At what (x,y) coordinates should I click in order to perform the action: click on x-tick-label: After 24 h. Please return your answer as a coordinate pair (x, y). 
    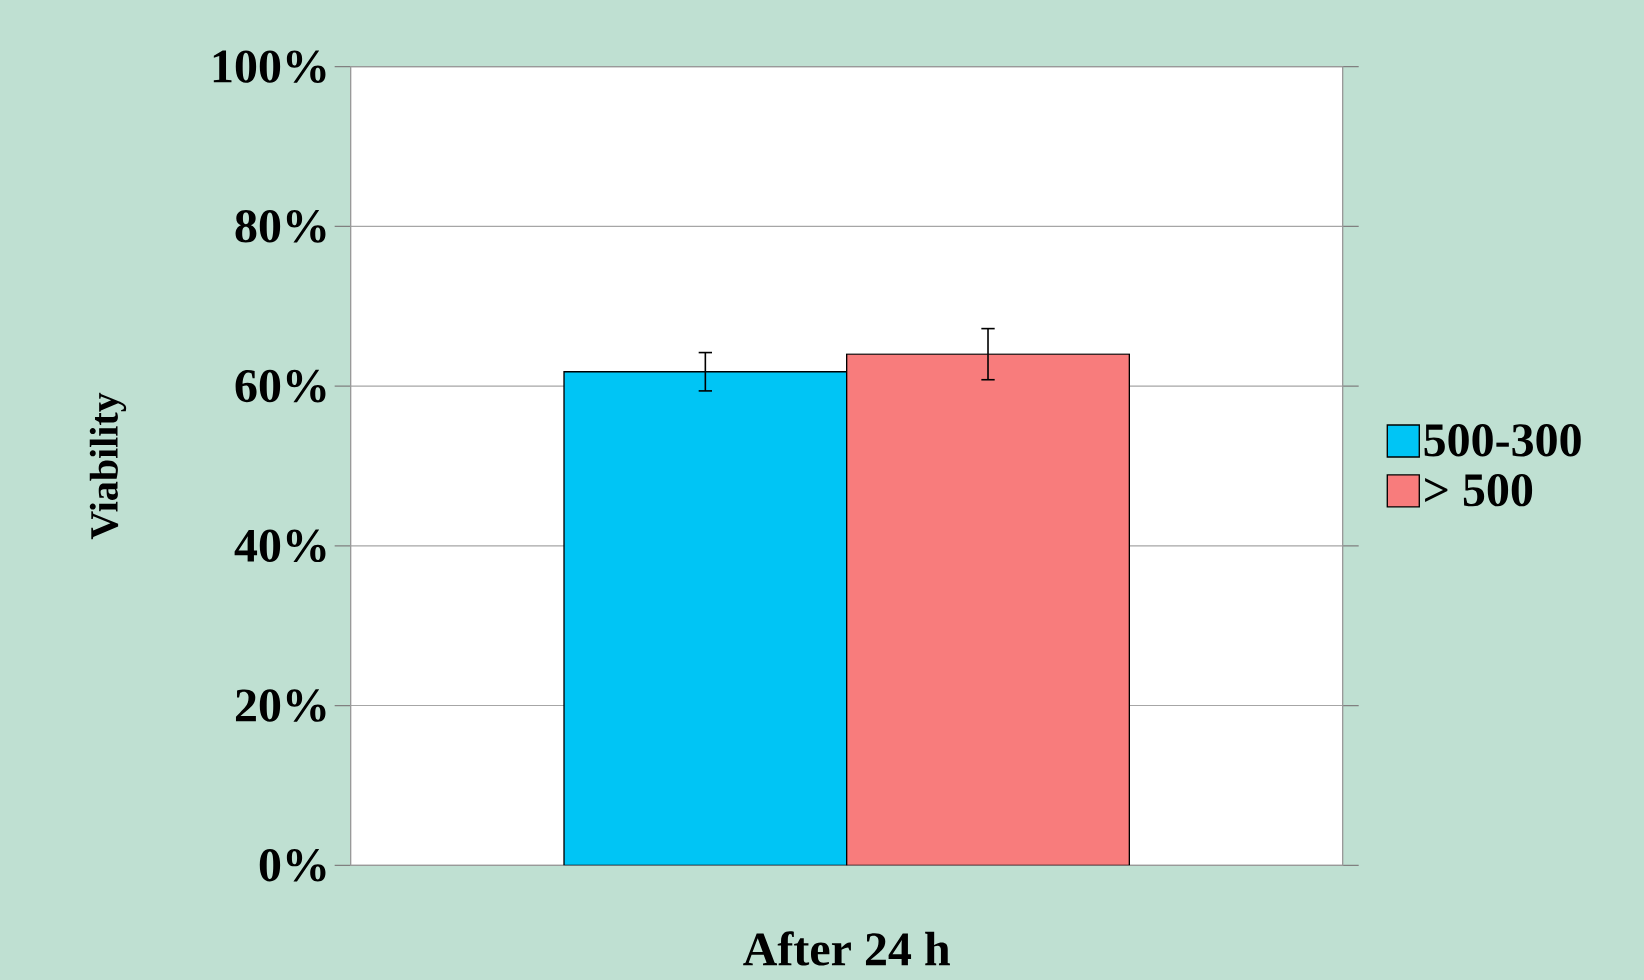
    Looking at the image, I should click on (846, 948).